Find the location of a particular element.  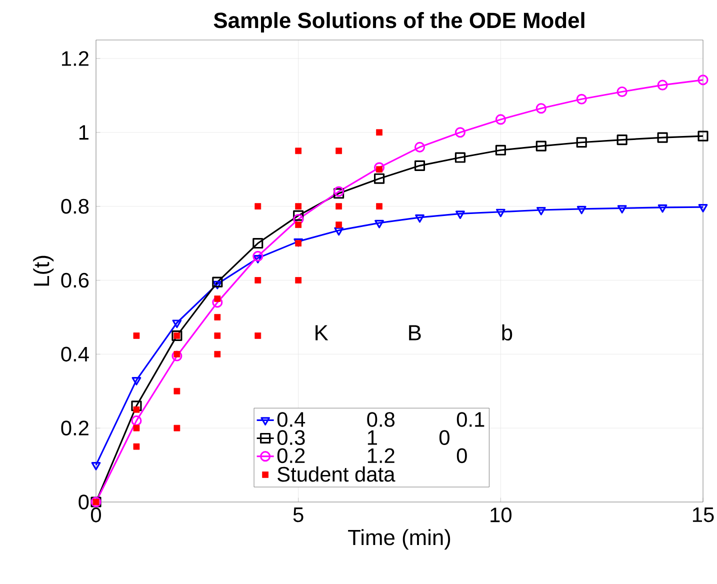

y-tick-label: 0 is located at coordinates (83, 502).